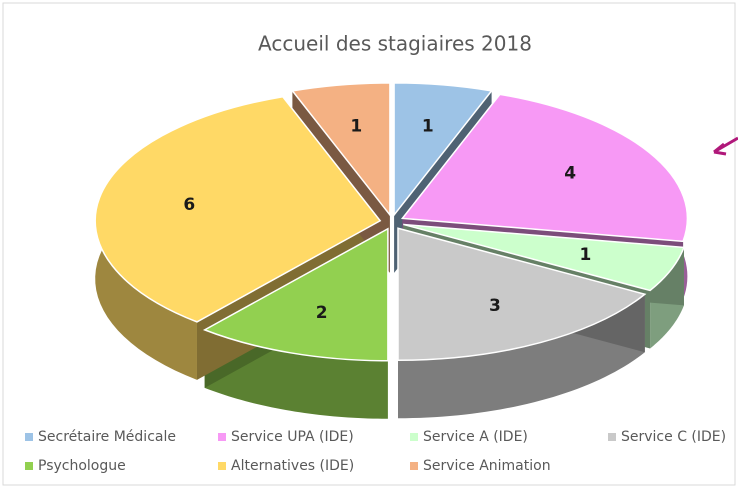 The width and height of the screenshot is (738, 488). What do you see at coordinates (495, 306) in the screenshot?
I see `data-label: 3` at bounding box center [495, 306].